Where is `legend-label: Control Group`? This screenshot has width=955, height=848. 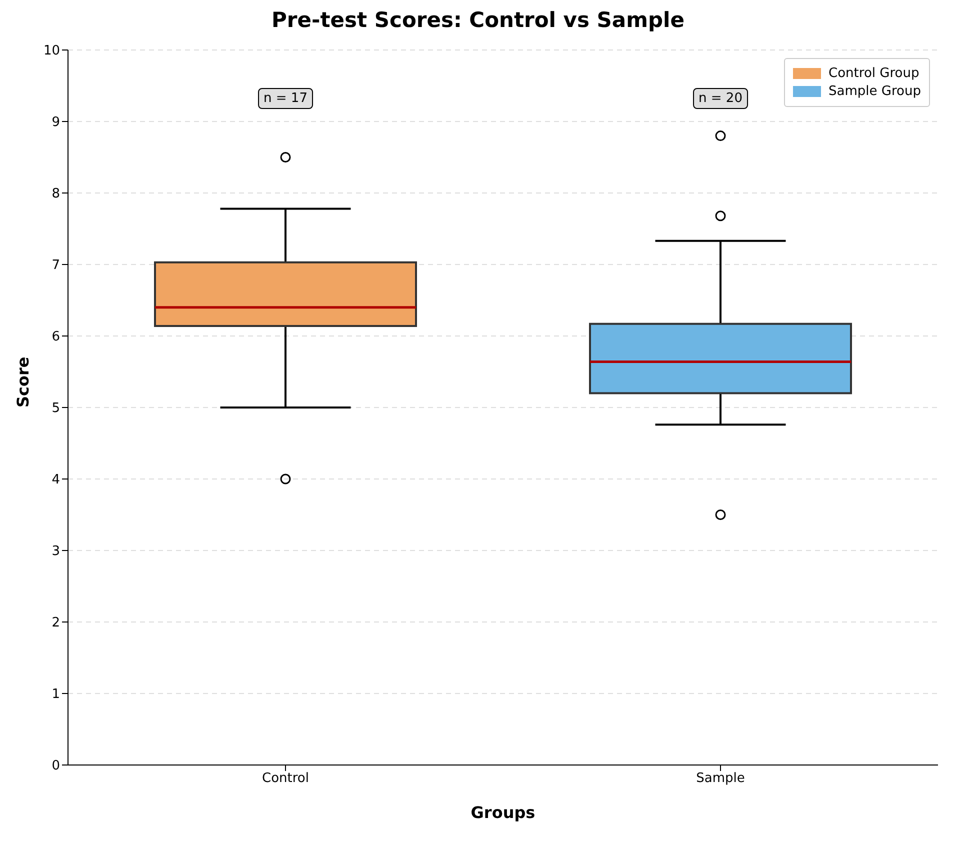 legend-label: Control Group is located at coordinates (874, 73).